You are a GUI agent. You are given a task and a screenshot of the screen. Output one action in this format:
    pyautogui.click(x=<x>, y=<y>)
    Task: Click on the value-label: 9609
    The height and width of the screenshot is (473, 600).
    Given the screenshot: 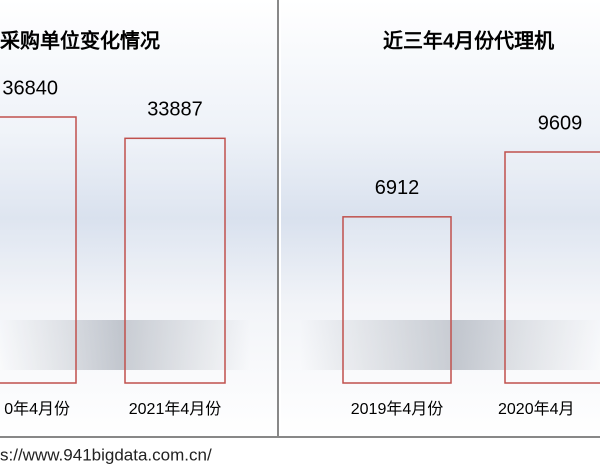 What is the action you would take?
    pyautogui.click(x=560, y=123)
    